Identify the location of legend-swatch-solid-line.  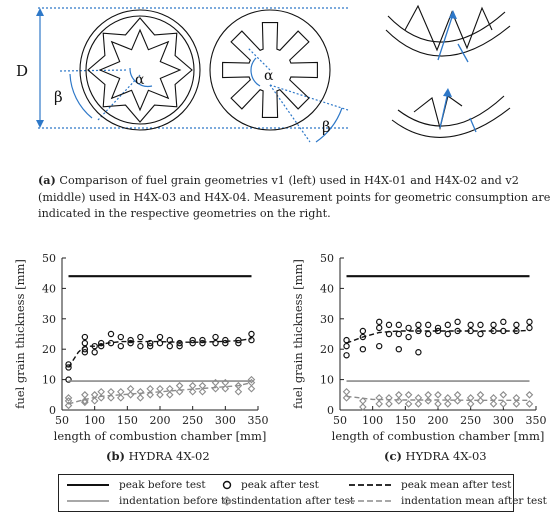
(88, 485).